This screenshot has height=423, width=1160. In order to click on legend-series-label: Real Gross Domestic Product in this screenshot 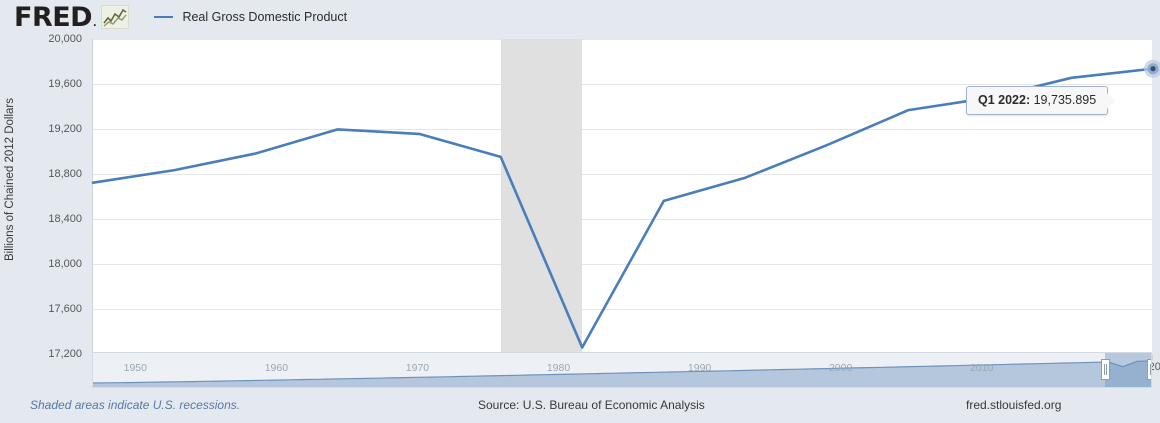, I will do `click(265, 17)`.